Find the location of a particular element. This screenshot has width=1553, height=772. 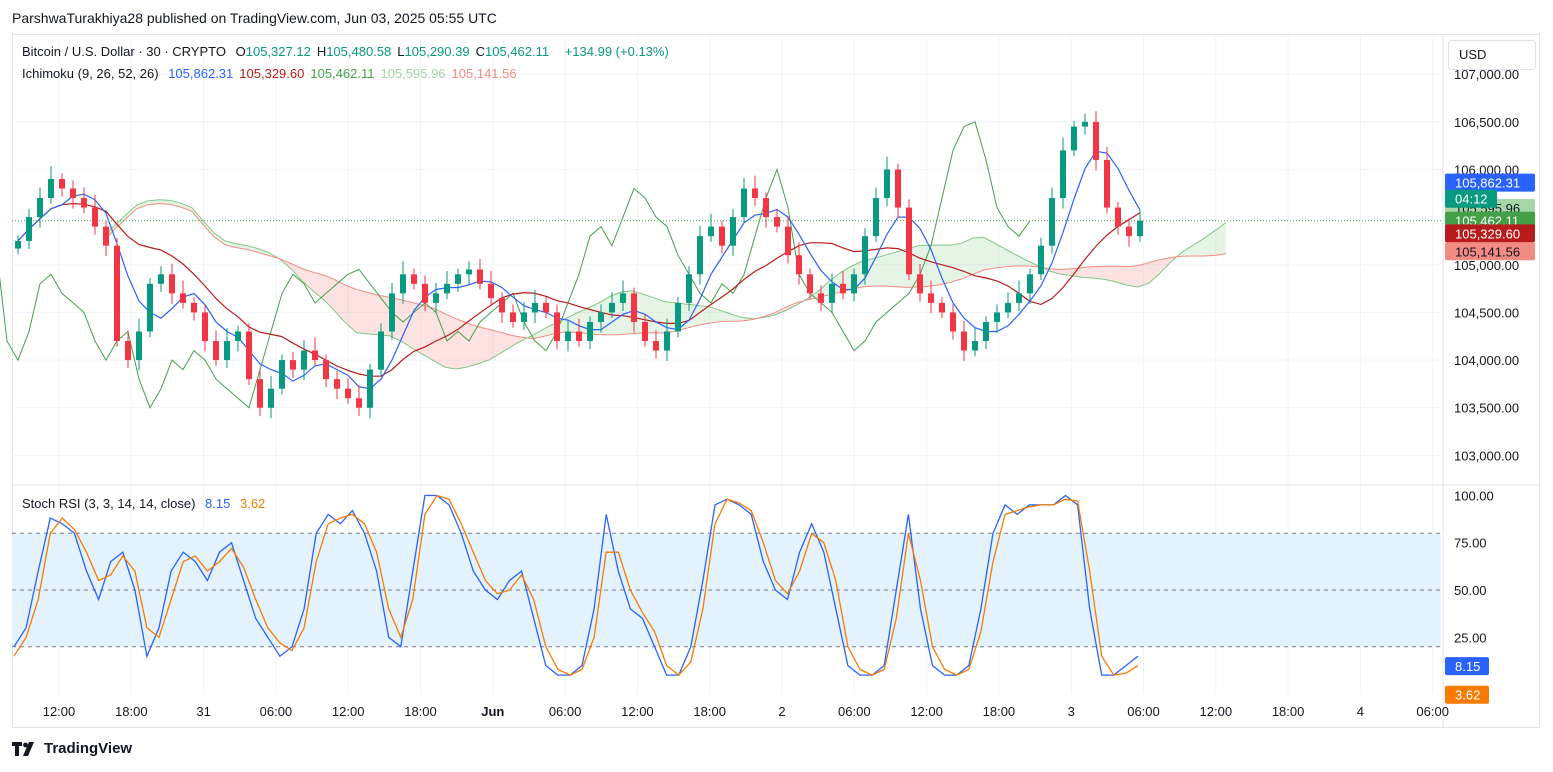

price-tick-label: 104,000.00 is located at coordinates (1486, 360).